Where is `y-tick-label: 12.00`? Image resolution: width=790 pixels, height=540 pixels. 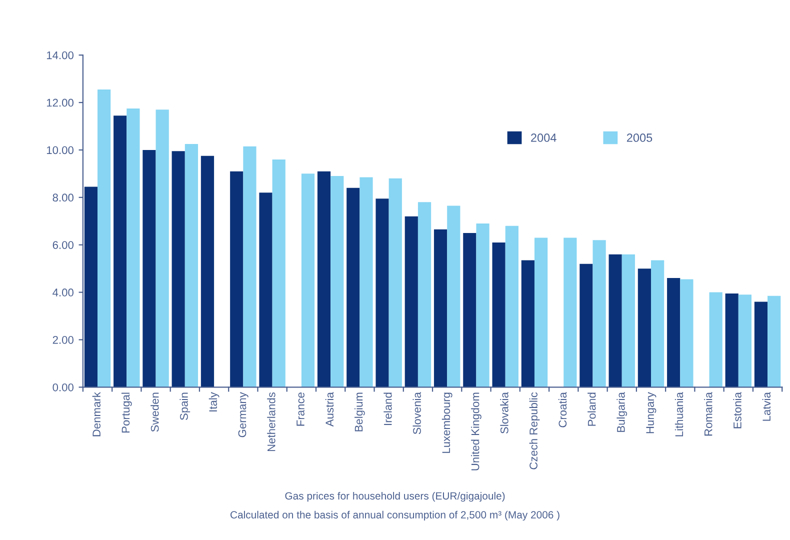 y-tick-label: 12.00 is located at coordinates (60, 102).